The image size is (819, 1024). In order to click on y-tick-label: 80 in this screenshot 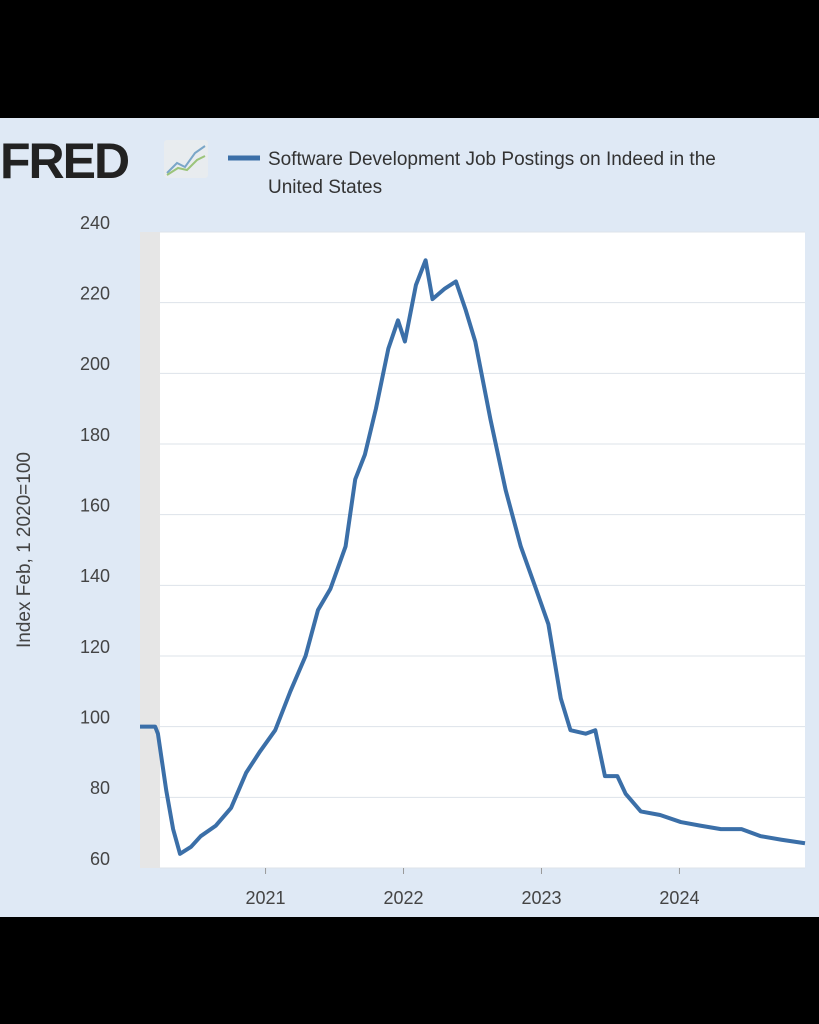, I will do `click(100, 788)`.